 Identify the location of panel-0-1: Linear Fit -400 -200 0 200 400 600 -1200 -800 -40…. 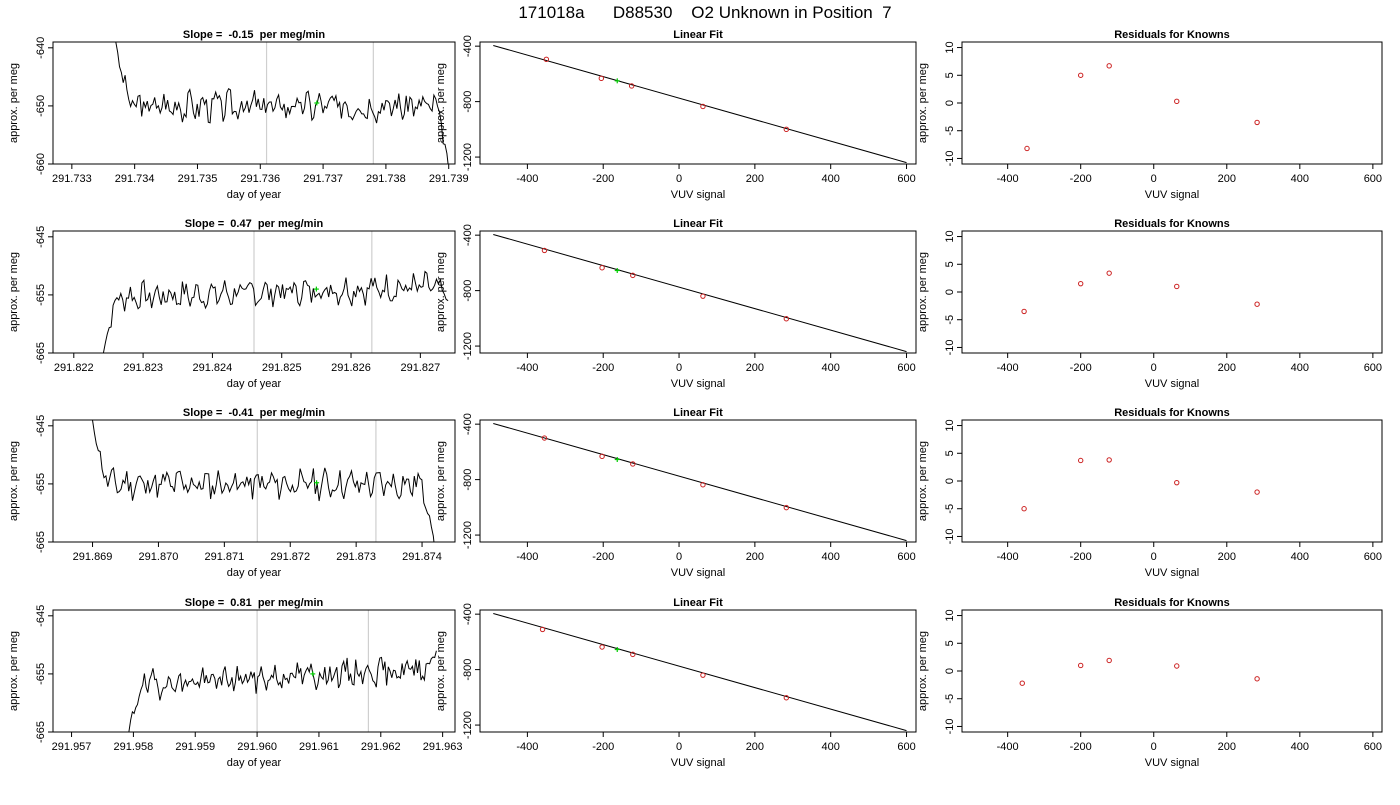
(676, 115).